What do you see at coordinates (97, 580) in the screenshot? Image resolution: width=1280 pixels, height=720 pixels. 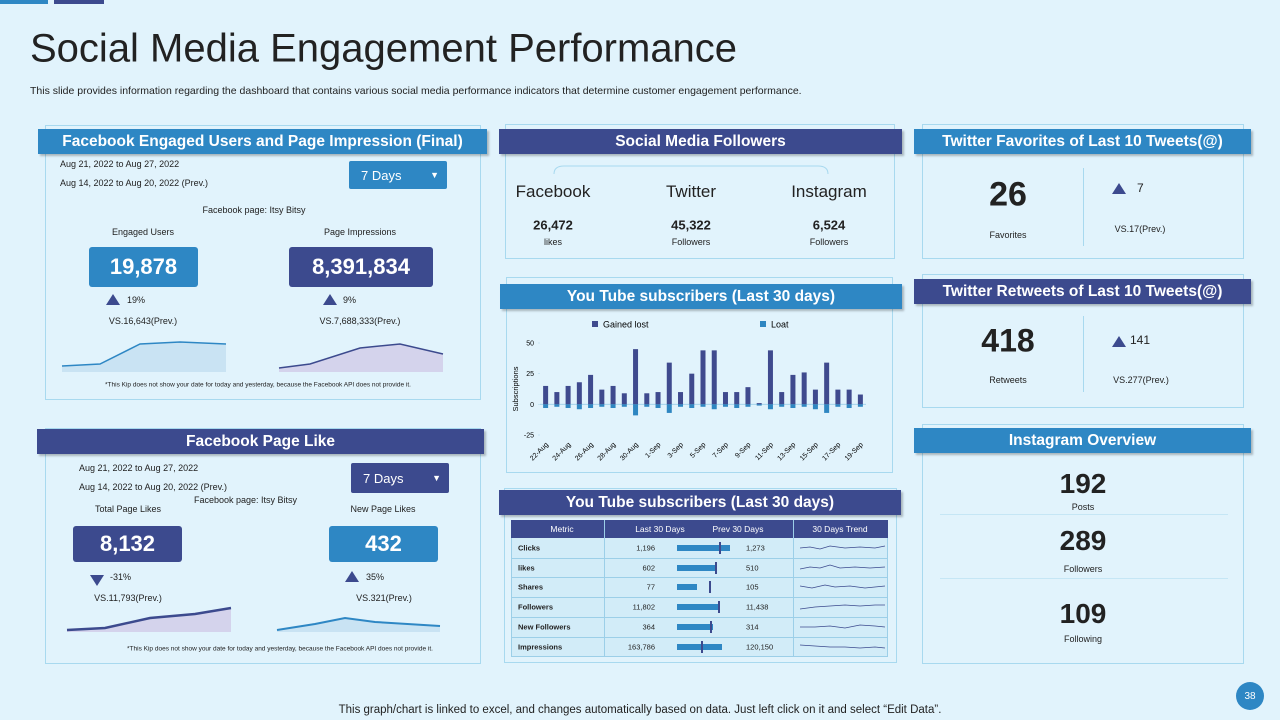 I see `down-arrow` at bounding box center [97, 580].